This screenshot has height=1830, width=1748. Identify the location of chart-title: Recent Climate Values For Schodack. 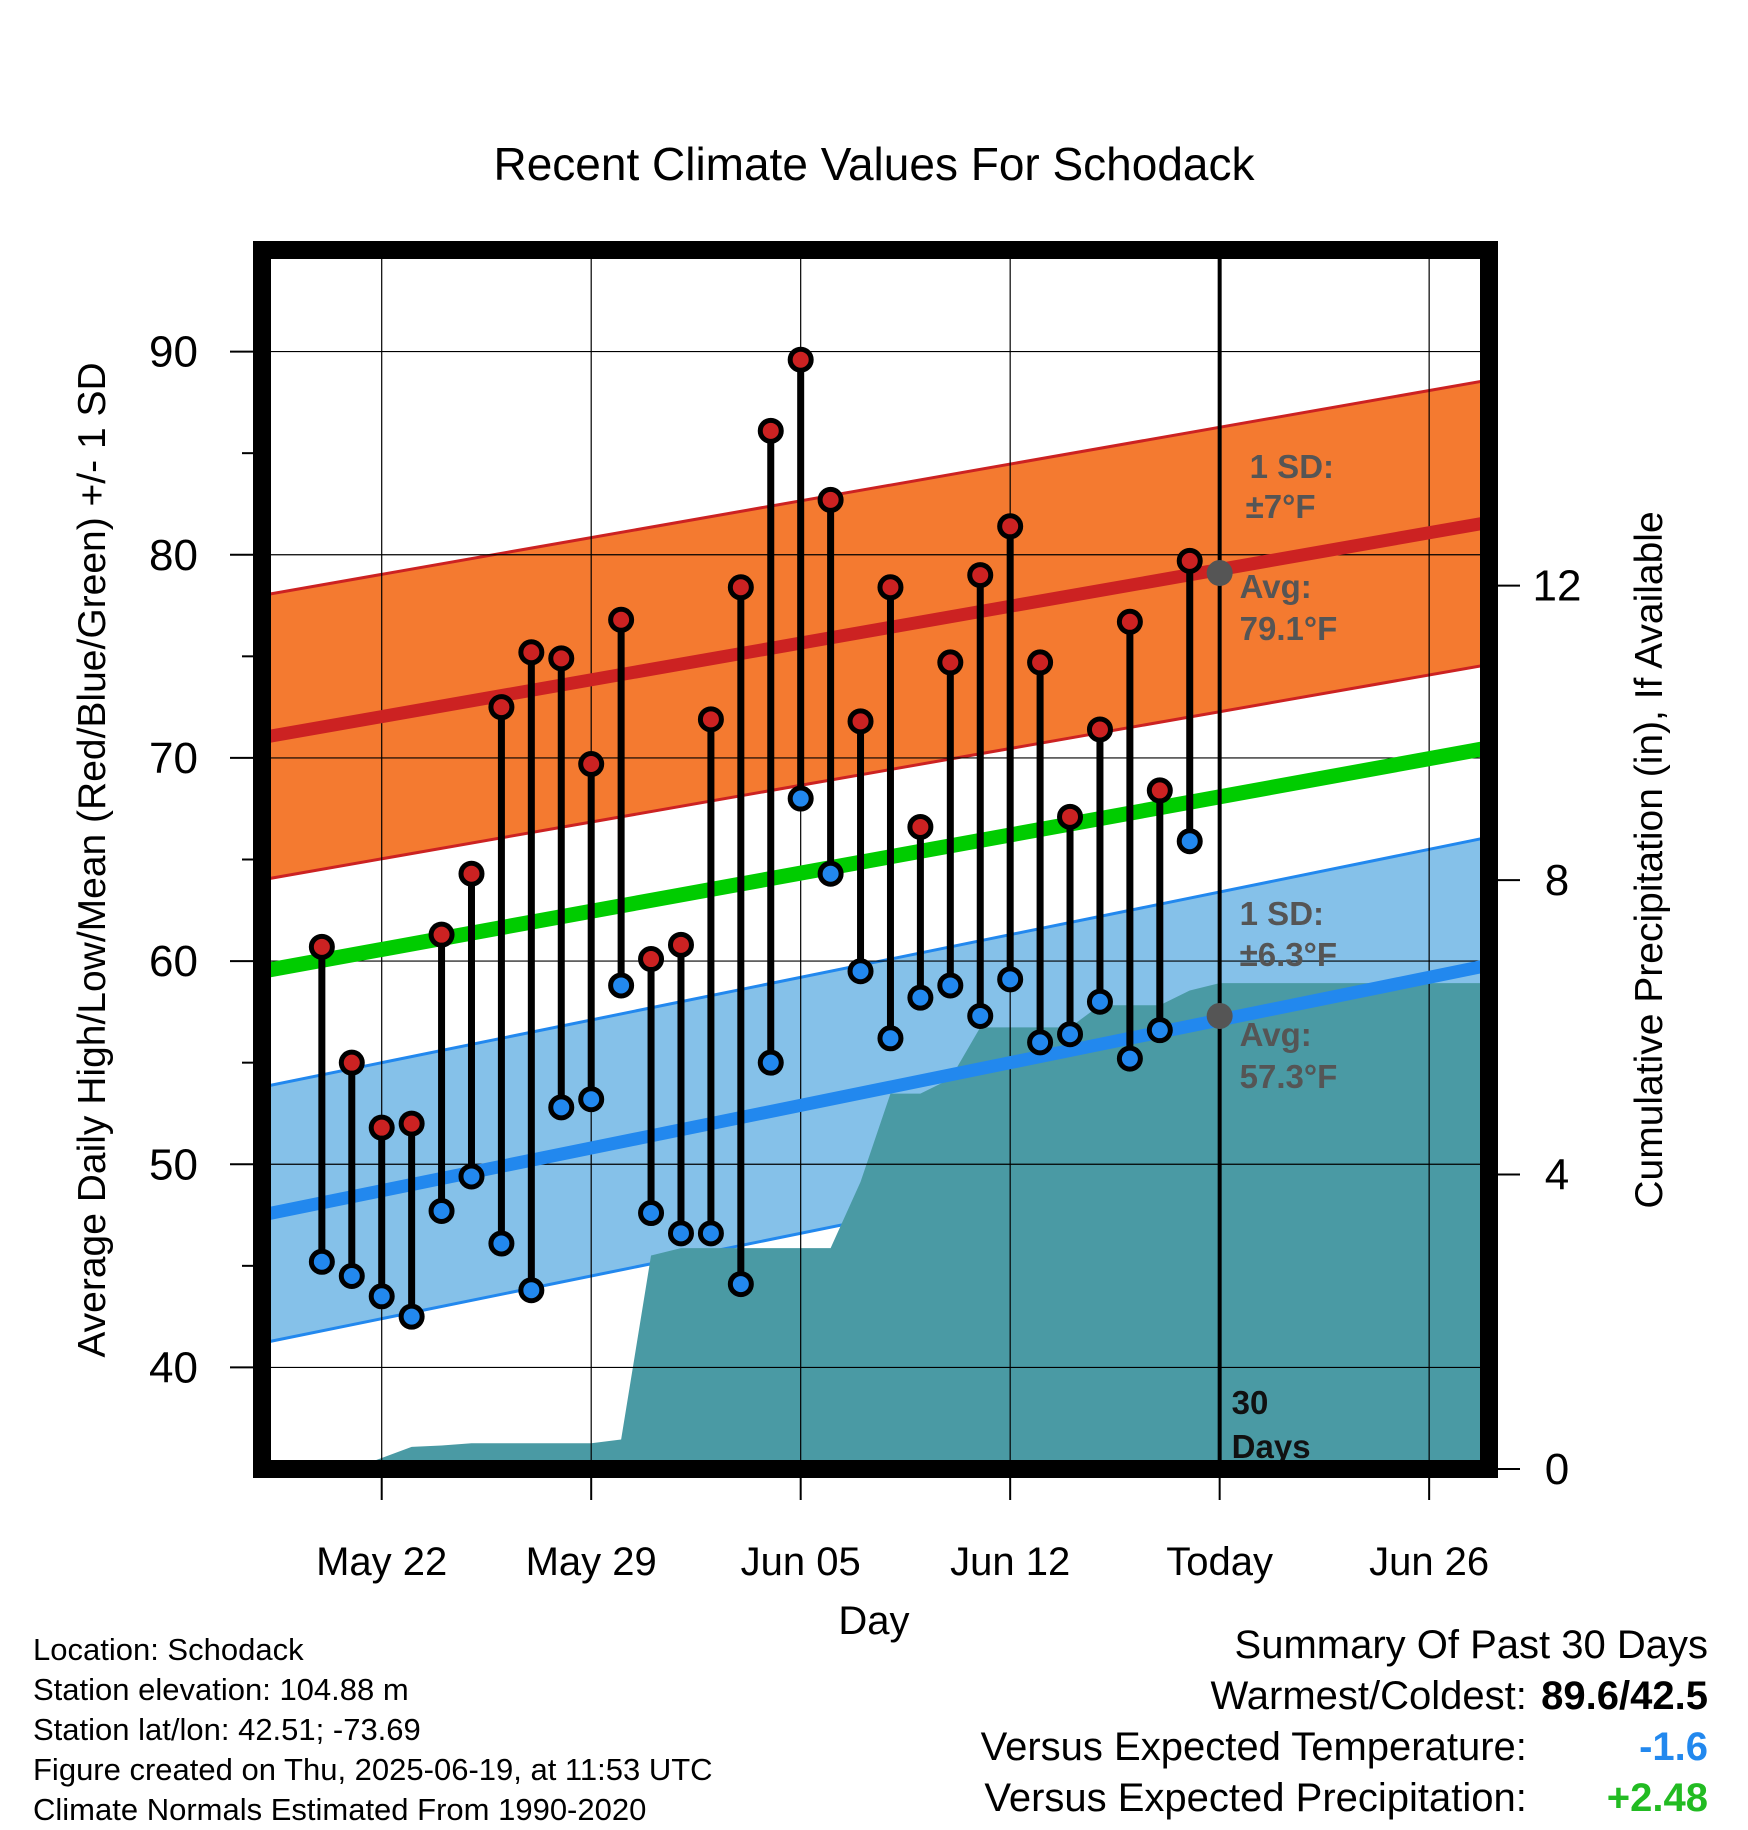
(874, 164).